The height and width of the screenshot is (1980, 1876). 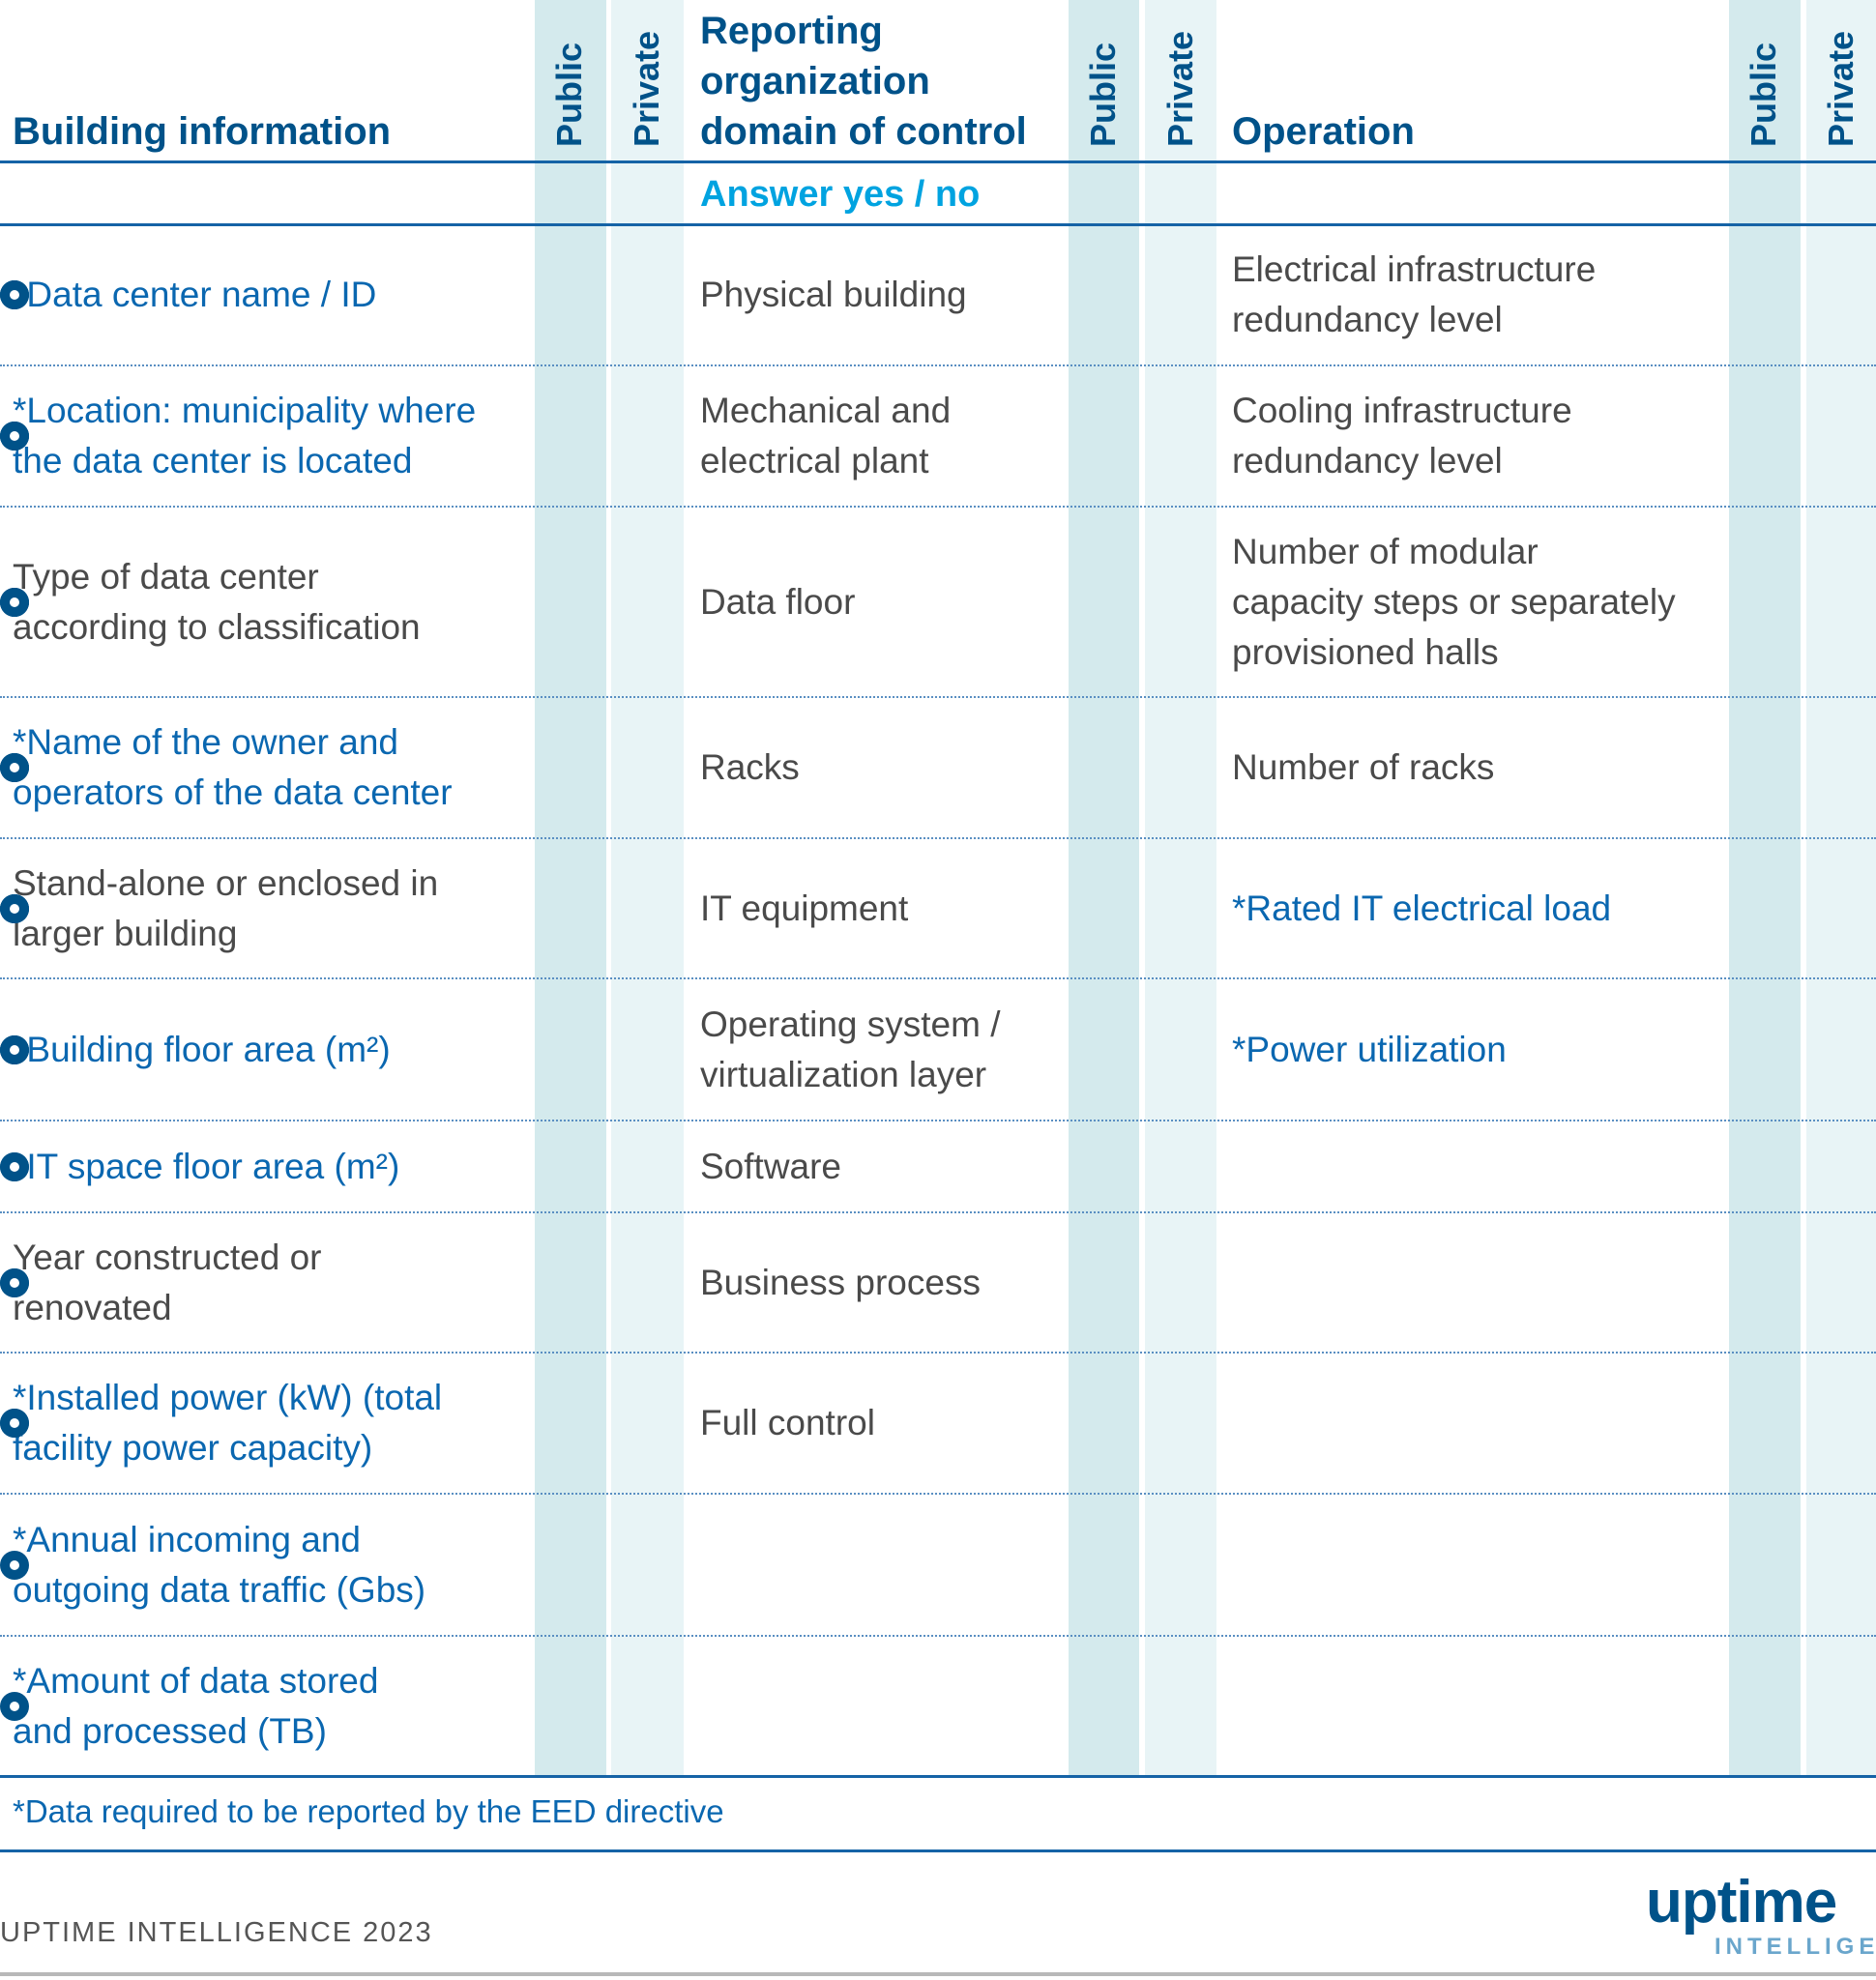 I want to click on c2-item: Racks, so click(x=750, y=767).